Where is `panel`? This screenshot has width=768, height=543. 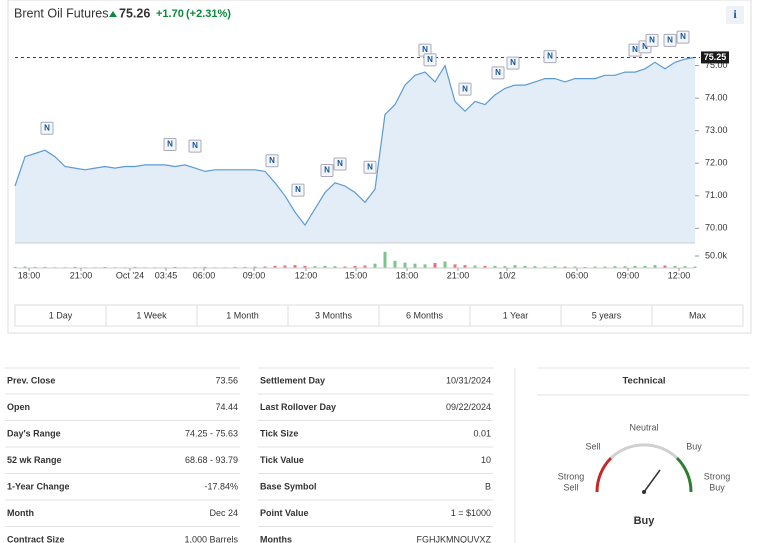 panel is located at coordinates (643, 455).